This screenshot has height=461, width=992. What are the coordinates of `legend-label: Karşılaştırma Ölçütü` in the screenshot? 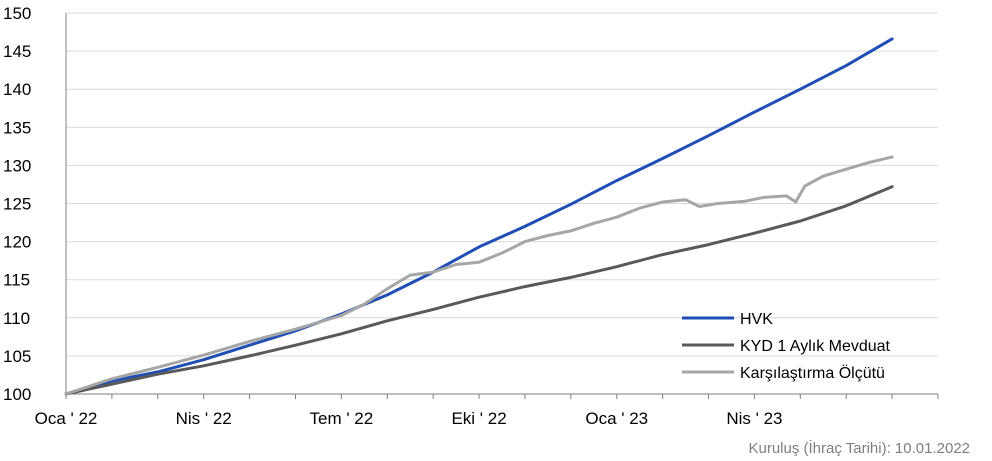 It's located at (812, 373).